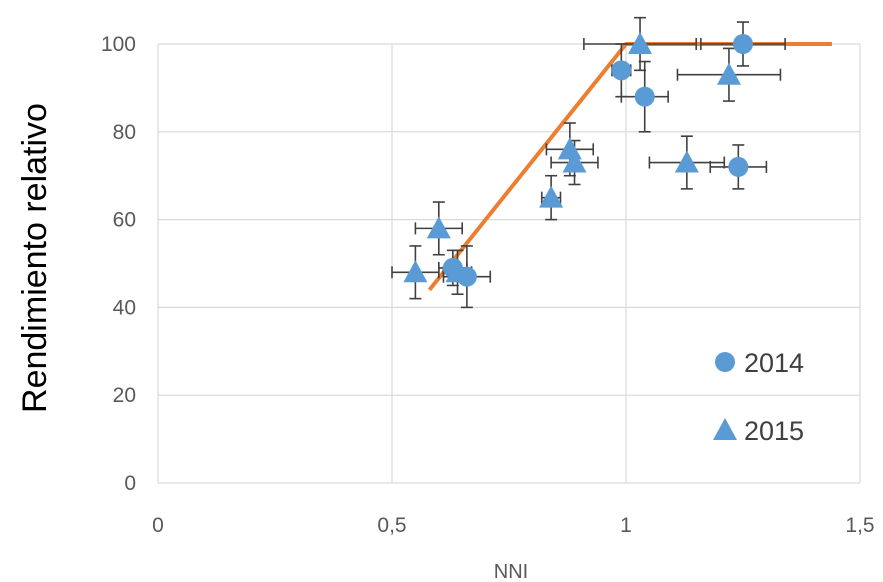  What do you see at coordinates (118, 264) in the screenshot?
I see `y-tick-labels: 0 20 40 60 80 100` at bounding box center [118, 264].